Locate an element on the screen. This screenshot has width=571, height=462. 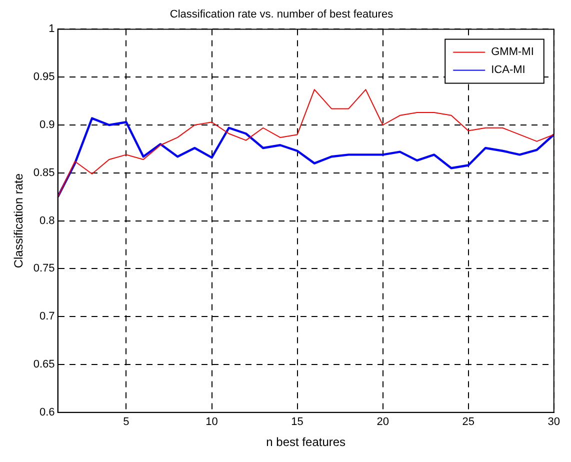
y-tick-label: 0.65 is located at coordinates (44, 364).